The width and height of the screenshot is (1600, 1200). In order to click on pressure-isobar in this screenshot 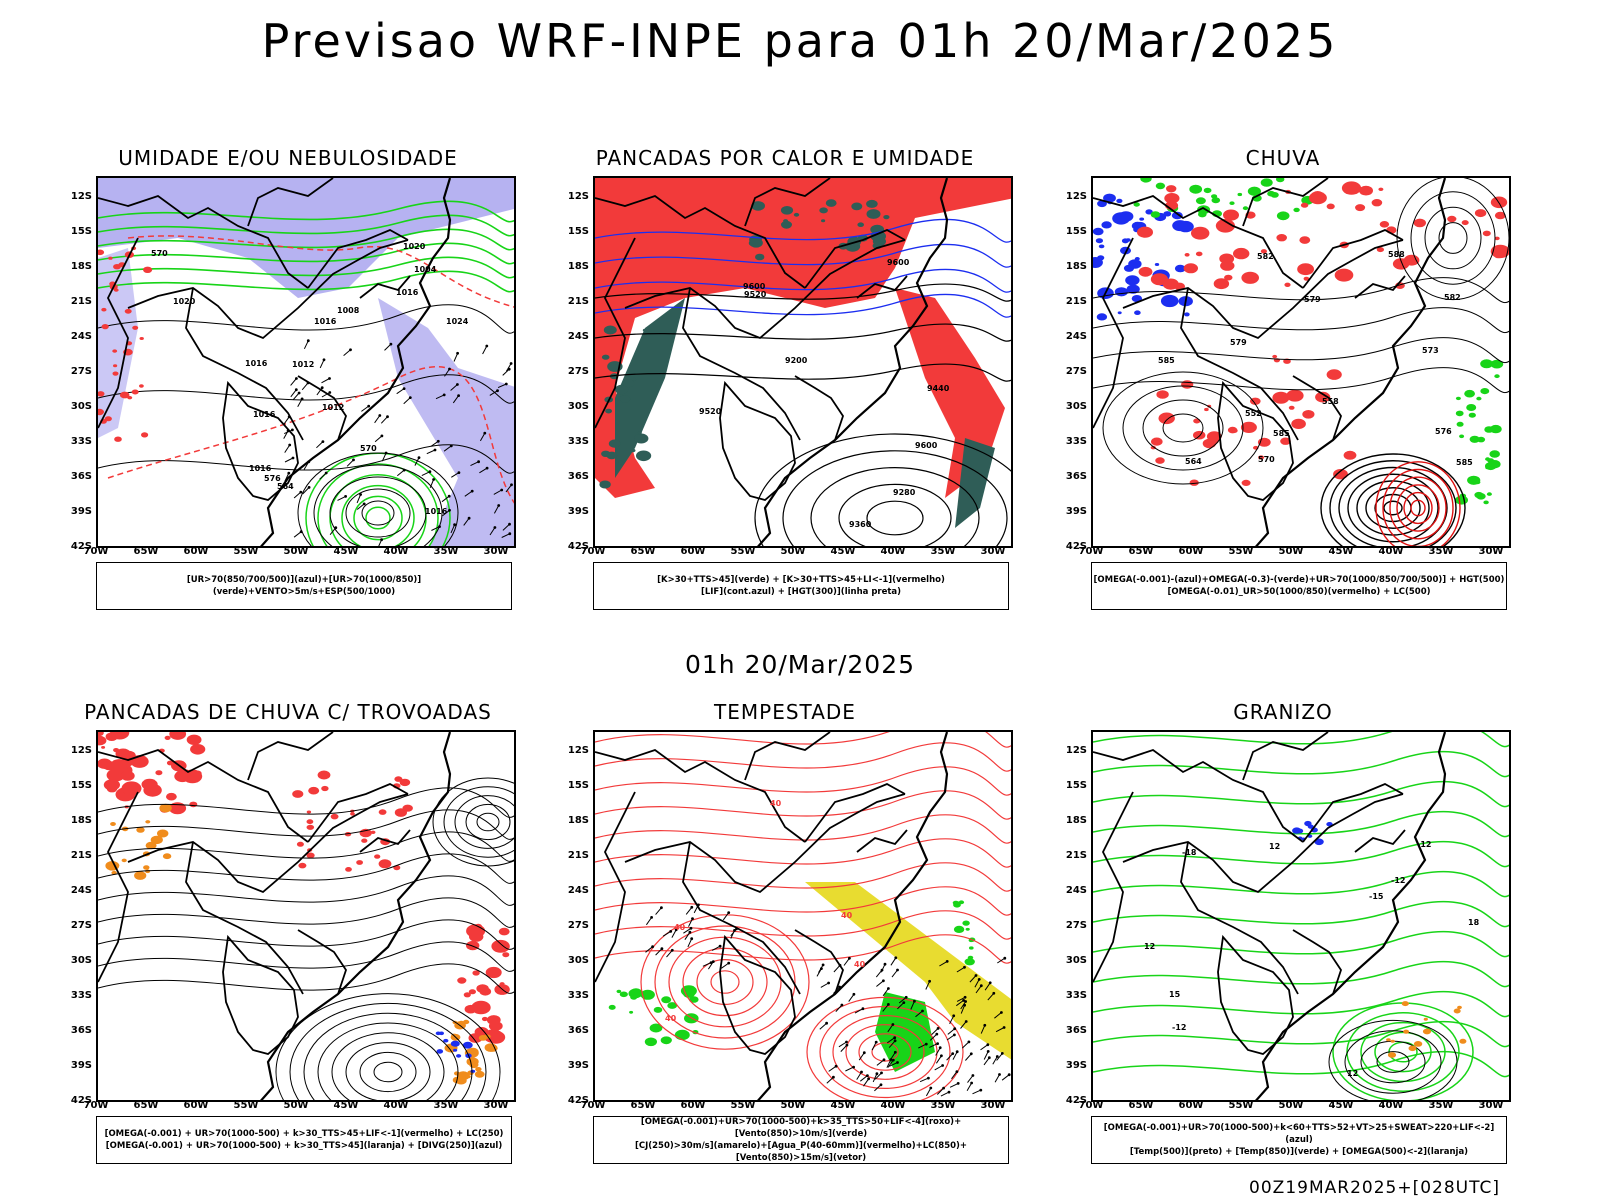, I will do `click(378, 511)`.